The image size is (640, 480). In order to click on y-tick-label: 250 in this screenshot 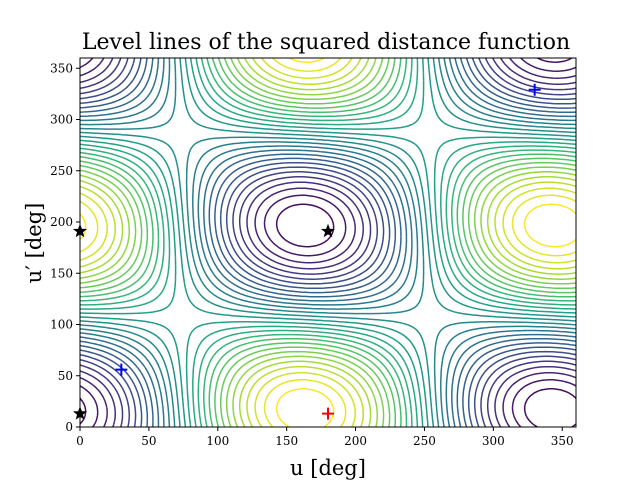, I will do `click(61, 171)`.